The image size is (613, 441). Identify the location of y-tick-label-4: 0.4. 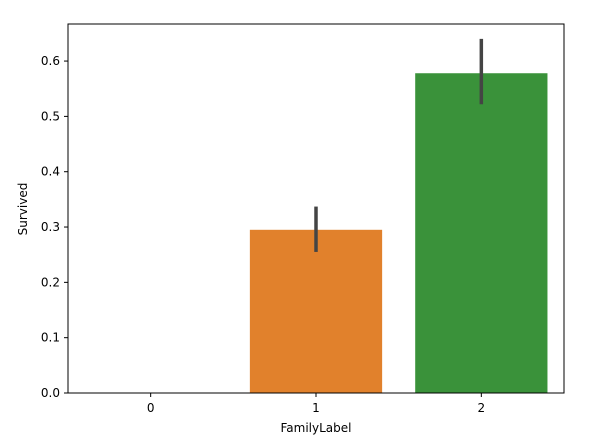
(50, 172).